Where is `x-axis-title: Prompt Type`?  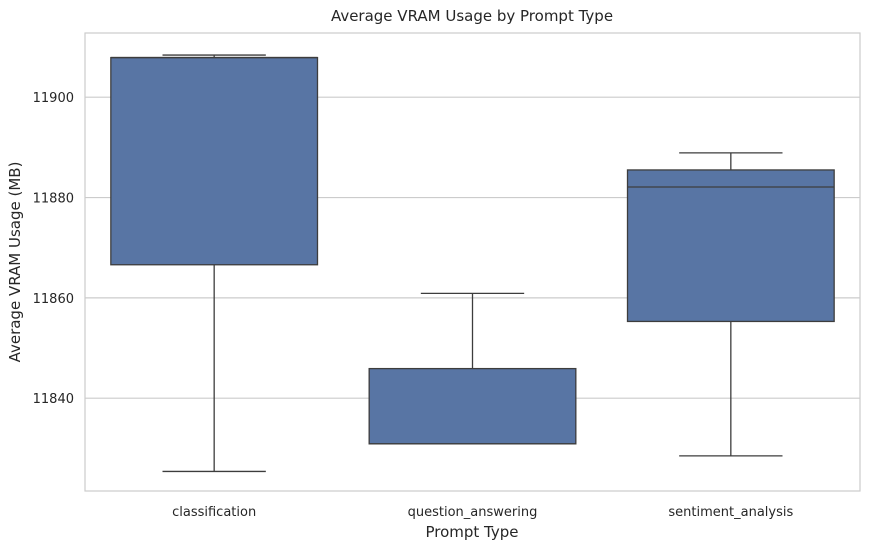
x-axis-title: Prompt Type is located at coordinates (471, 532).